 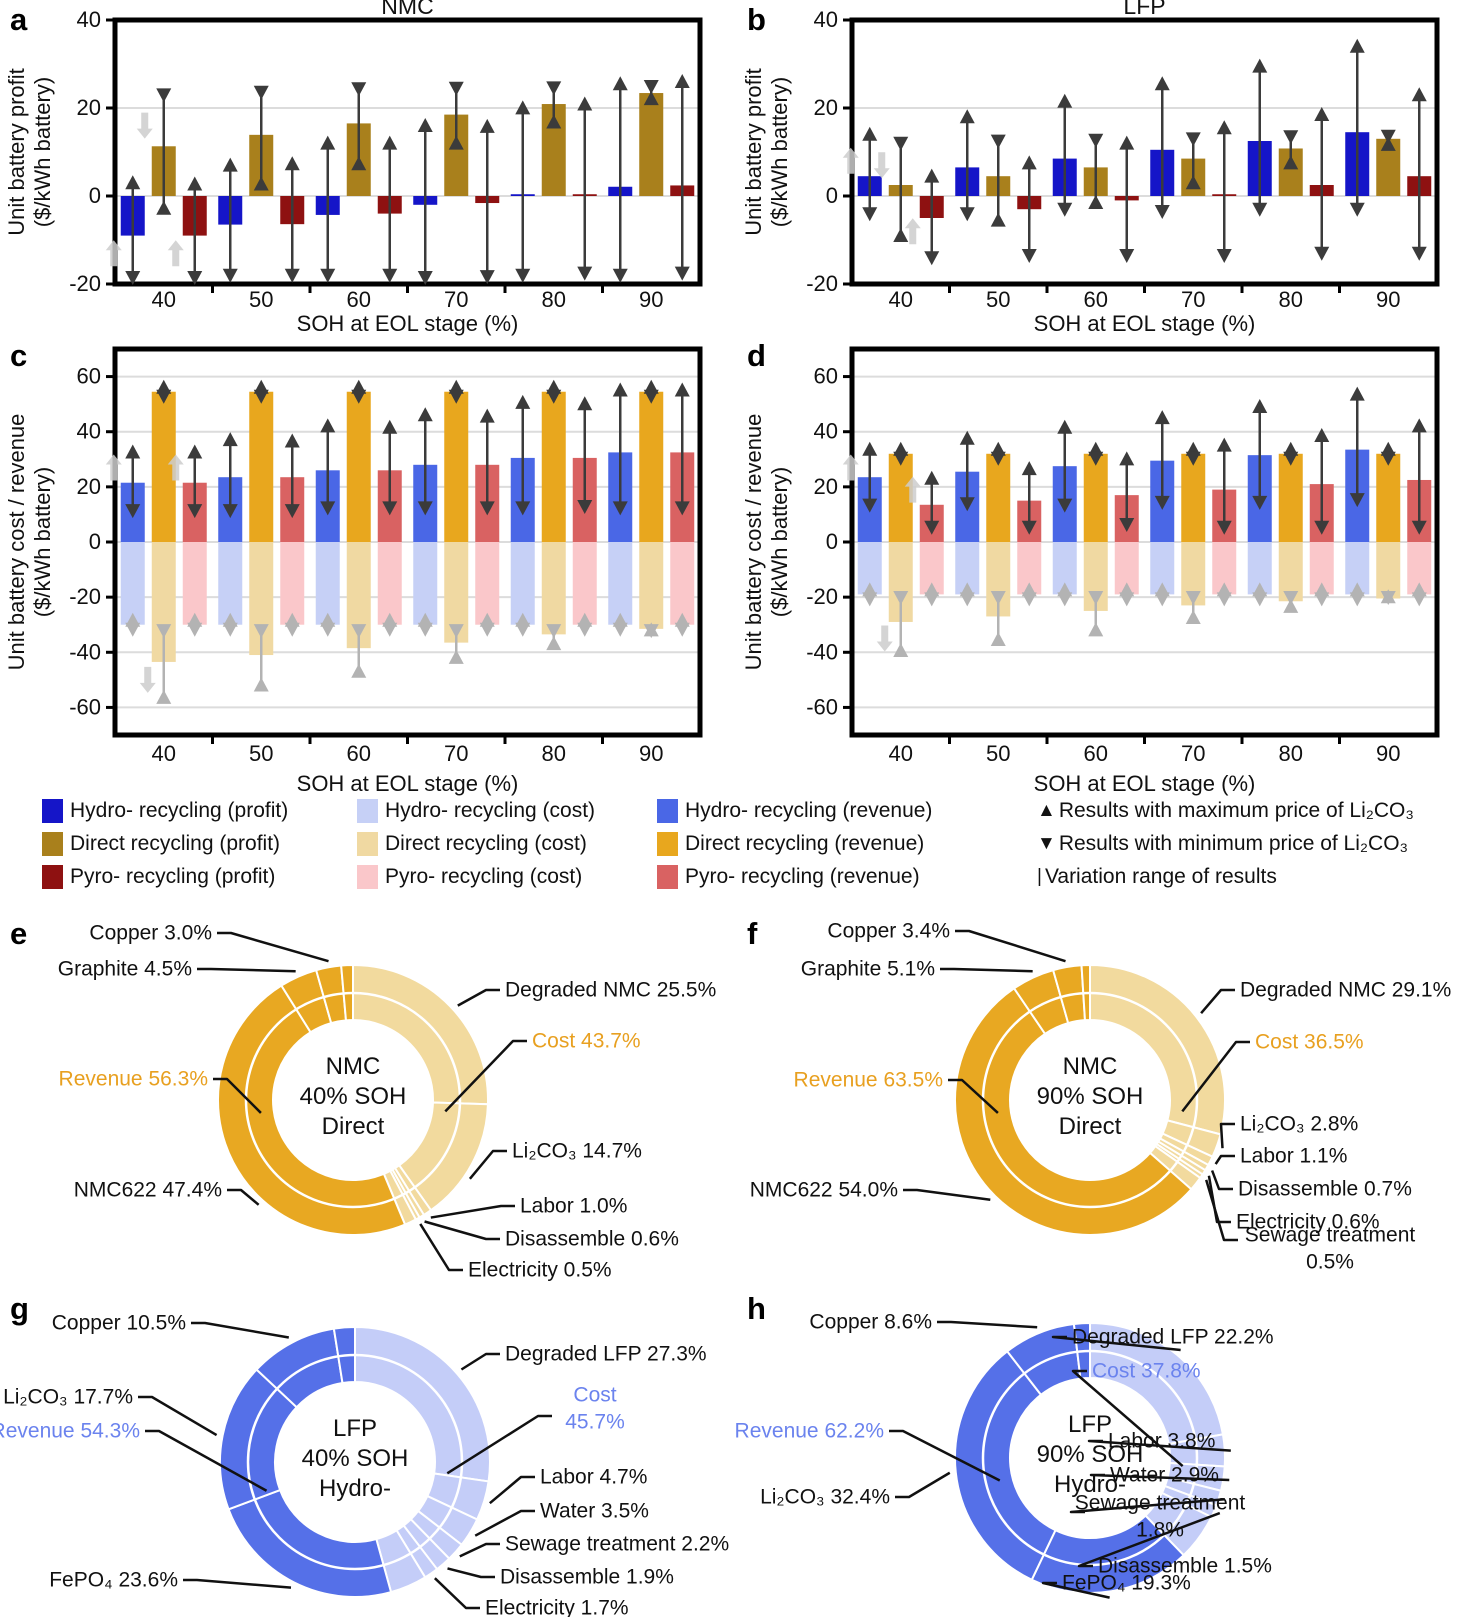 I want to click on panel-letter-d: d, so click(x=756, y=355).